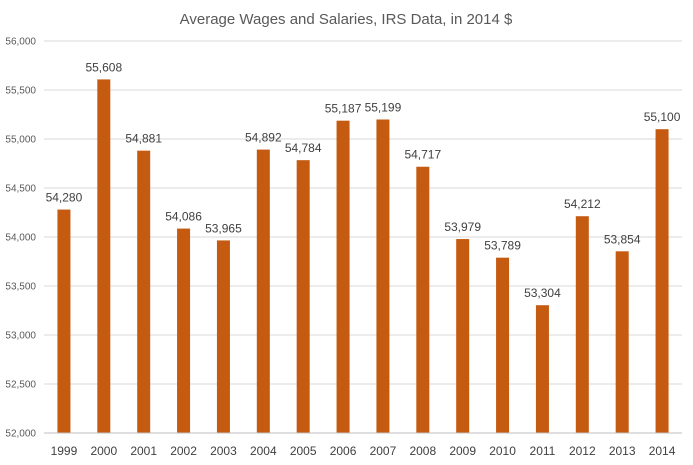  What do you see at coordinates (462, 227) in the screenshot?
I see `data-label-2009: 53,979` at bounding box center [462, 227].